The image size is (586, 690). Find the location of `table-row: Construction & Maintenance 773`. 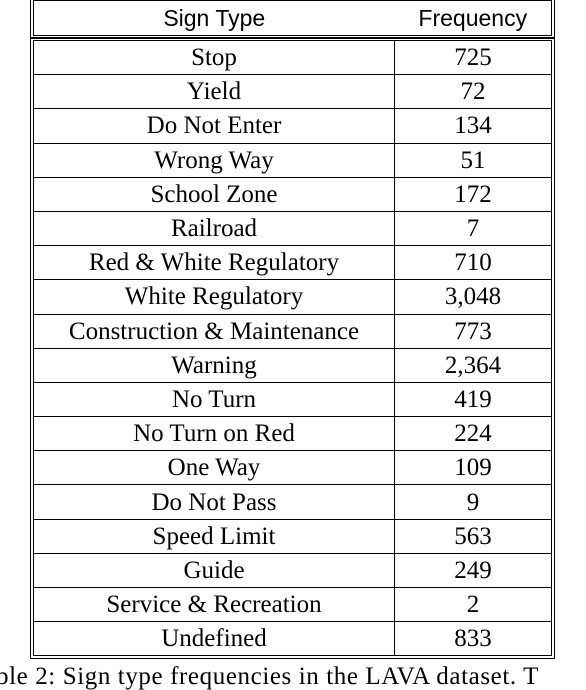

table-row: Construction & Maintenance 773 is located at coordinates (292, 331).